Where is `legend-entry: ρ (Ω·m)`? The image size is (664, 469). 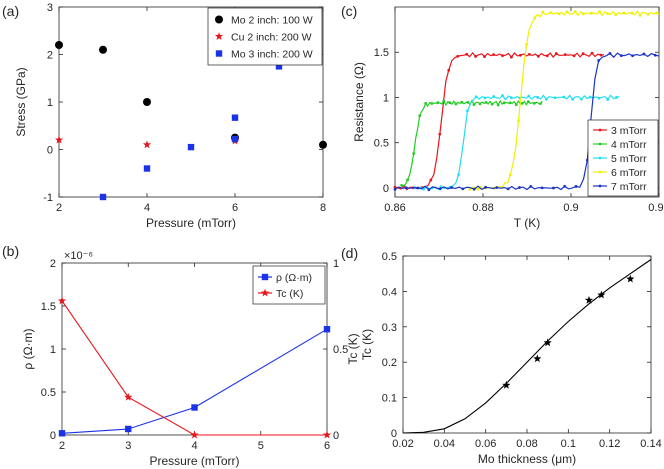
legend-entry: ρ (Ω·m) is located at coordinates (285, 278).